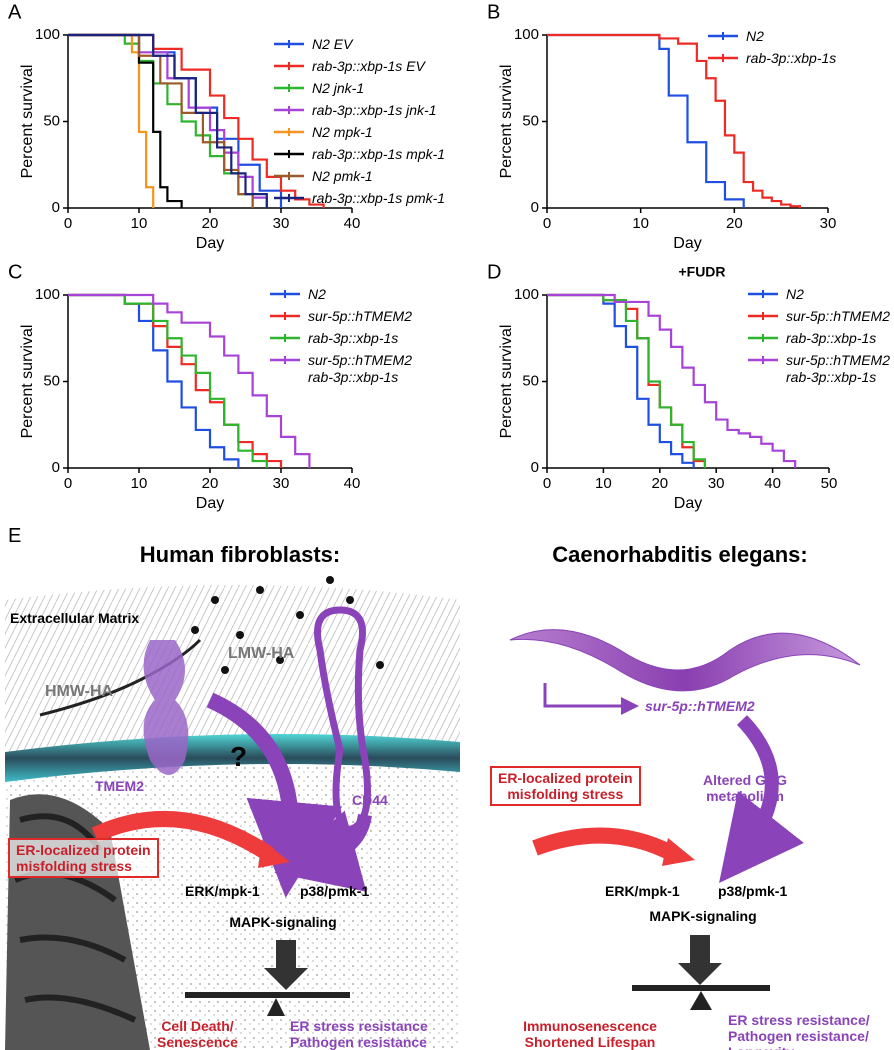  I want to click on legend-label: rab-3p::xbp-1s, so click(791, 58).